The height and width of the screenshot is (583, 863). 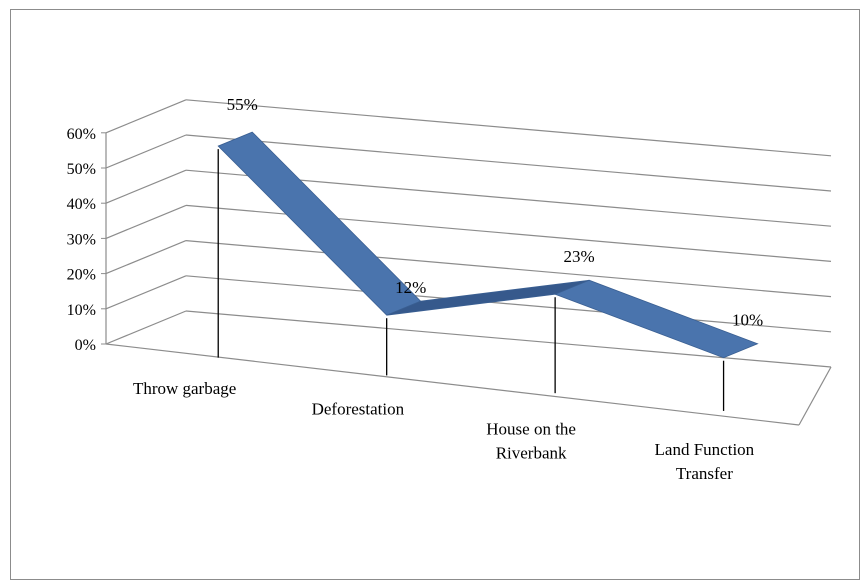 What do you see at coordinates (81, 310) in the screenshot?
I see `y-tick-label: 10%` at bounding box center [81, 310].